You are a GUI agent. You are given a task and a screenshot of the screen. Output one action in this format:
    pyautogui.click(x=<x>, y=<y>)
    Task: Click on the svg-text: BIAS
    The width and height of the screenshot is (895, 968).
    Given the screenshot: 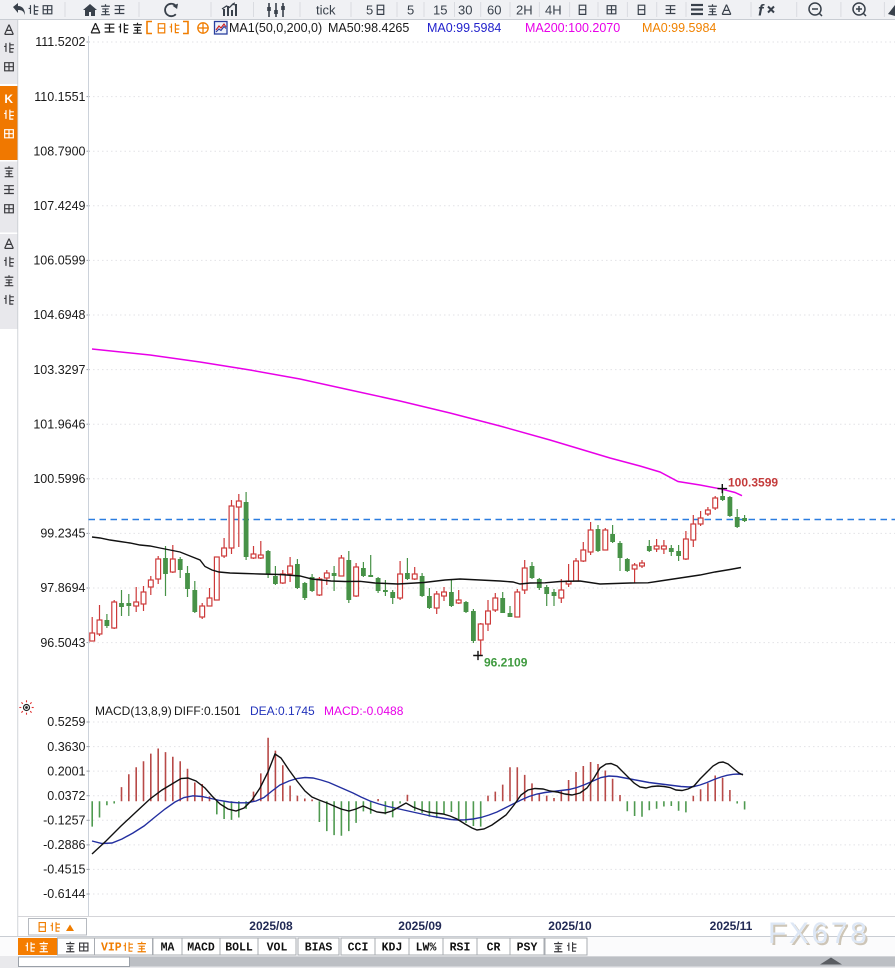 What is the action you would take?
    pyautogui.click(x=319, y=948)
    